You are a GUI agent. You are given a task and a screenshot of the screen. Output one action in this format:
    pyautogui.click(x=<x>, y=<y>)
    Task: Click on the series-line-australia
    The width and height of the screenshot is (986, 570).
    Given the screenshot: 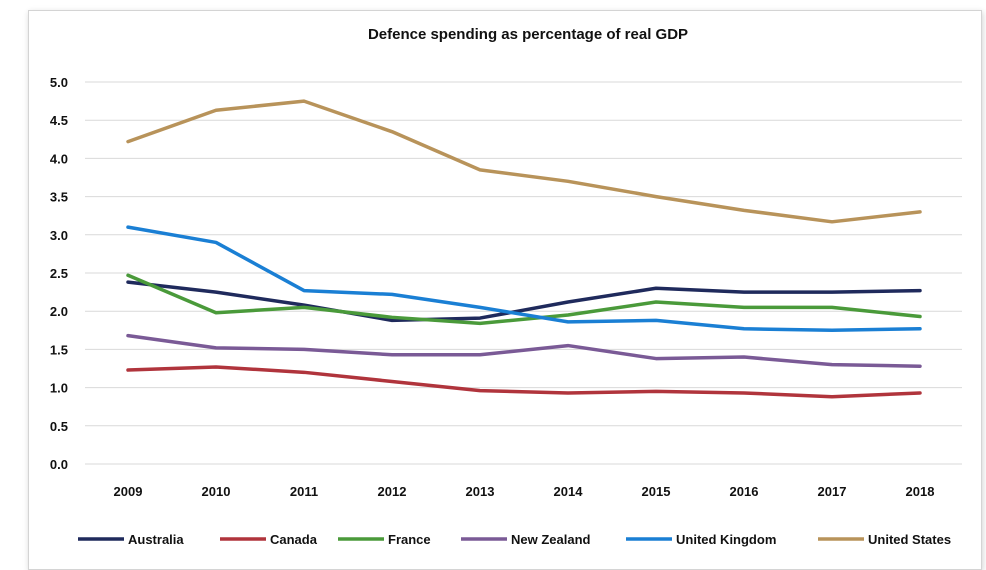 What is the action you would take?
    pyautogui.click(x=524, y=301)
    